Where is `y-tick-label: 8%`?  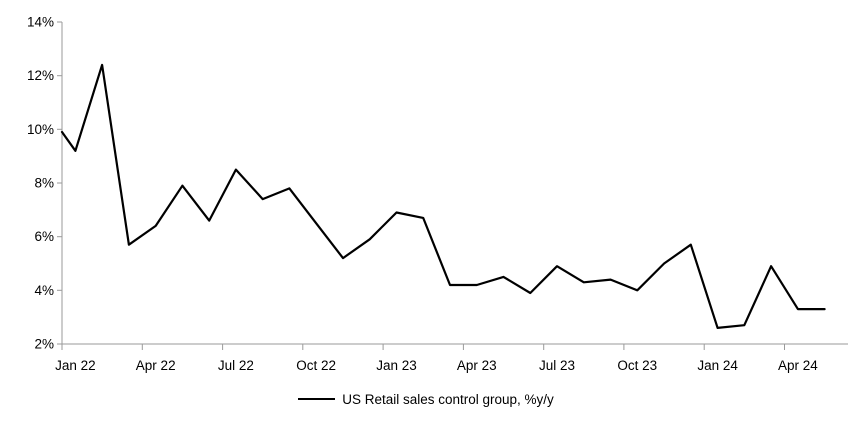 y-tick-label: 8% is located at coordinates (44, 183).